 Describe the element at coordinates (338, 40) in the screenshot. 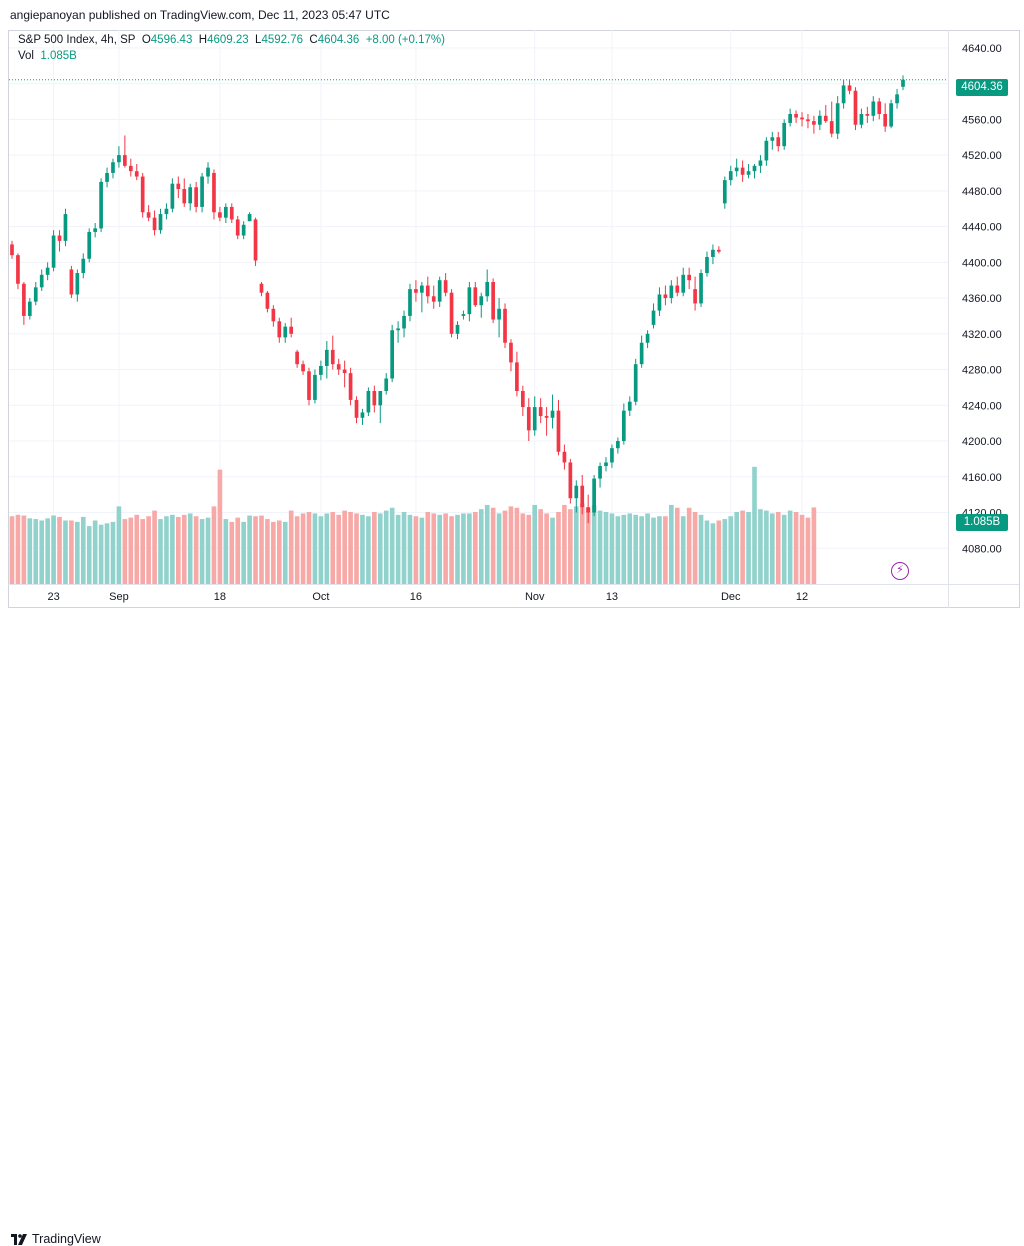

I see `close-value: 4604.36` at that location.